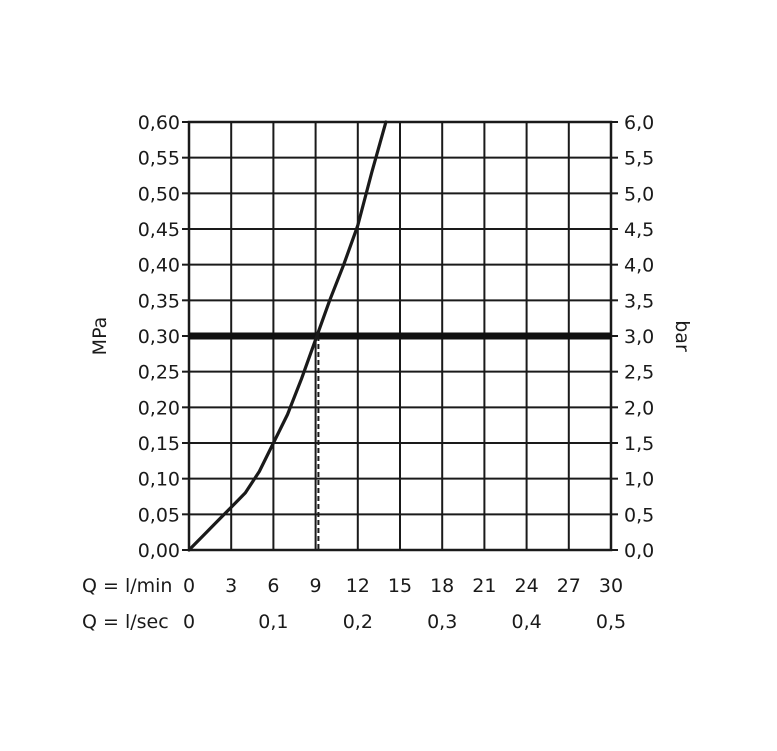 The width and height of the screenshot is (777, 751). Describe the element at coordinates (639, 194) in the screenshot. I see `y-tick-label-right: 5,0` at that location.